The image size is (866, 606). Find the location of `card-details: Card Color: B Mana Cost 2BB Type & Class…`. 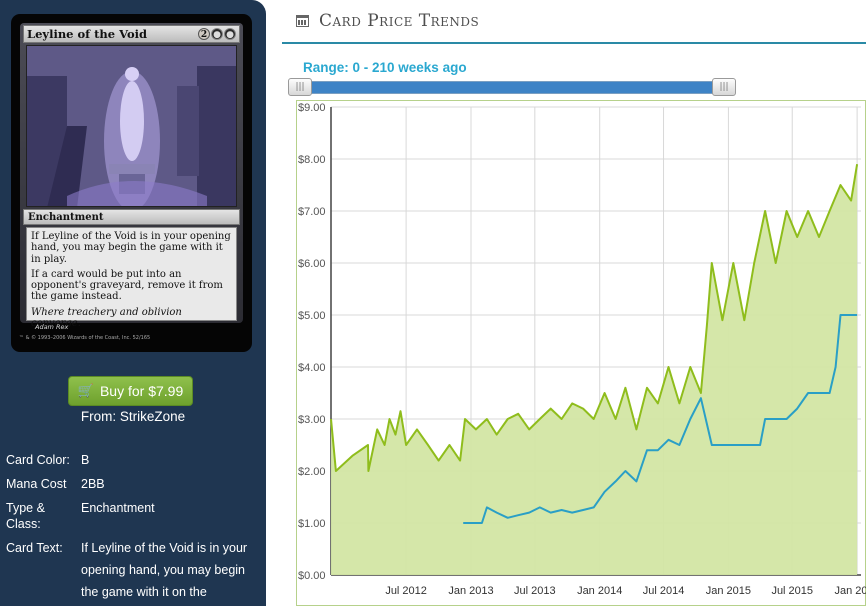

card-details: Card Color: B Mana Cost 2BB Type & Class… is located at coordinates (133, 529).